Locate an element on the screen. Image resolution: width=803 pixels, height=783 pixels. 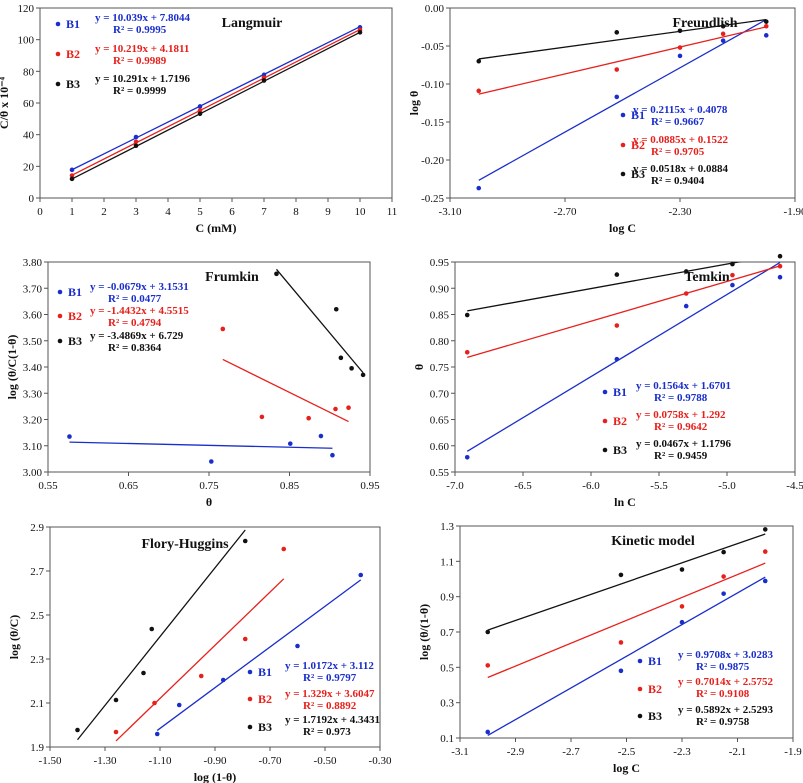
x-axis-label: θ is located at coordinates (209, 502).